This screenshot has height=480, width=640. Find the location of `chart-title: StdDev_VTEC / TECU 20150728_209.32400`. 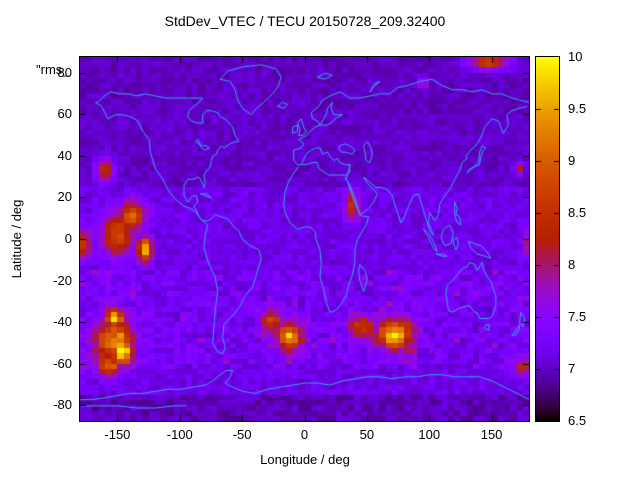

chart-title: StdDev_VTEC / TECU 20150728_209.32400 is located at coordinates (305, 21).